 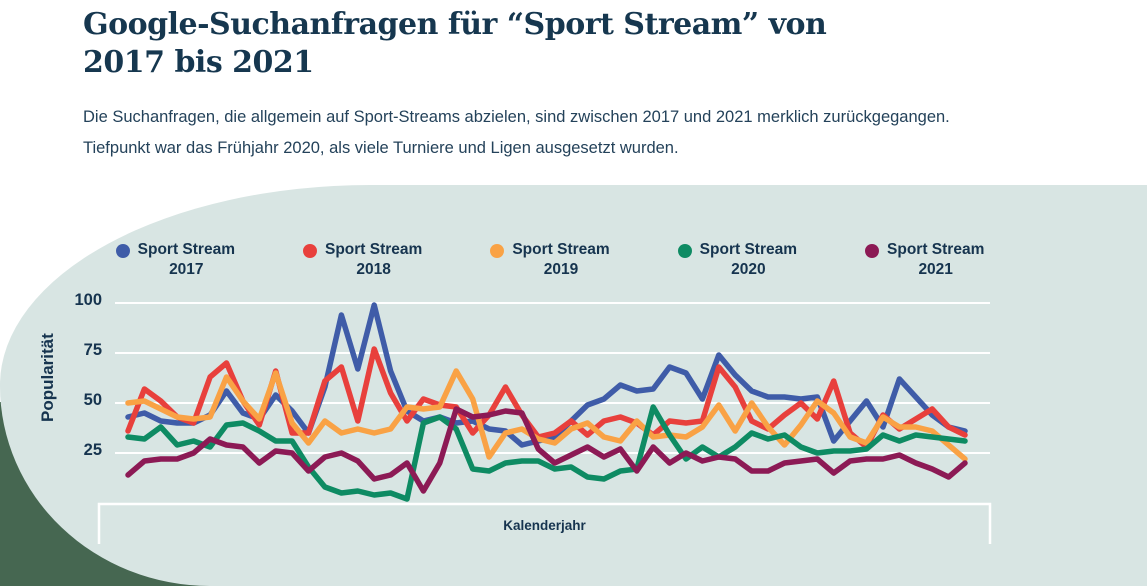 What do you see at coordinates (373, 259) in the screenshot?
I see `legend-label-2018: Sport Stream 2018` at bounding box center [373, 259].